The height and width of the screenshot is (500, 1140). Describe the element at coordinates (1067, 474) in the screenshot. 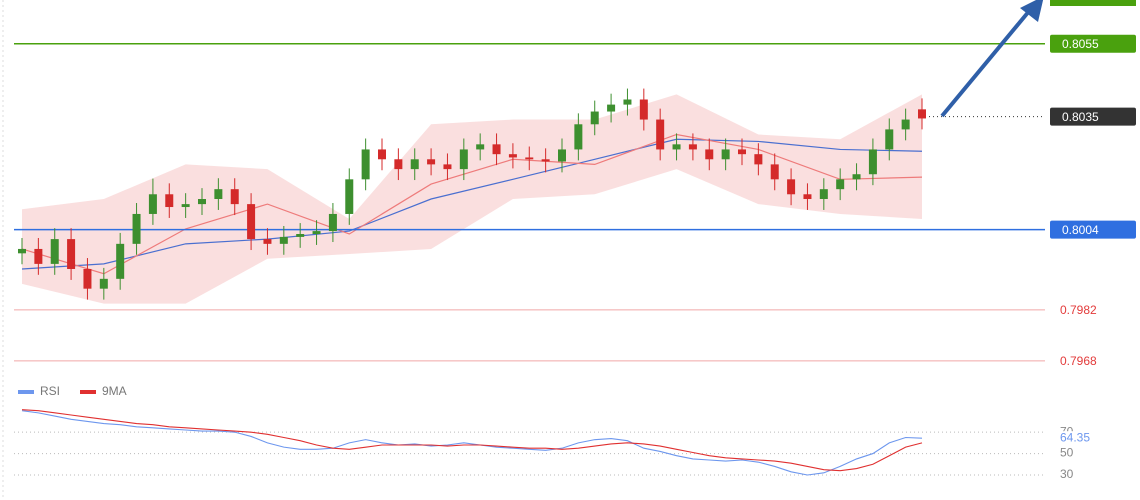

I see `rsi-tick-label: 30` at that location.